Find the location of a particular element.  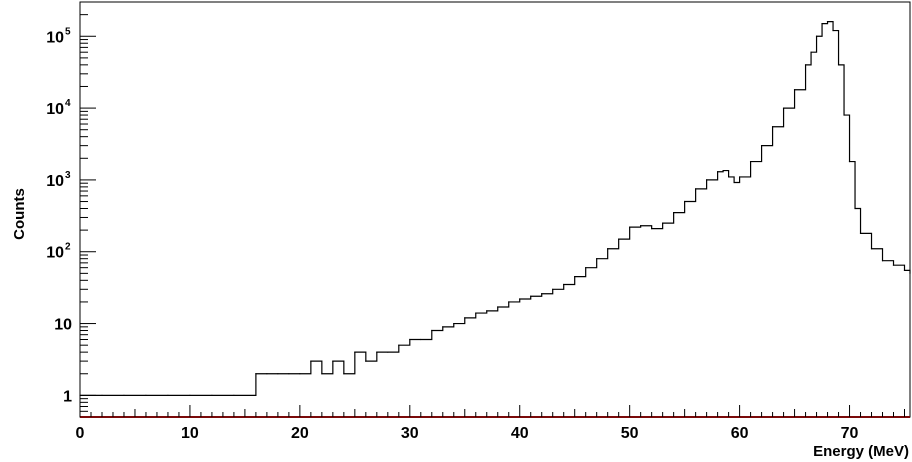

y-axis-label: Counts is located at coordinates (19, 214).